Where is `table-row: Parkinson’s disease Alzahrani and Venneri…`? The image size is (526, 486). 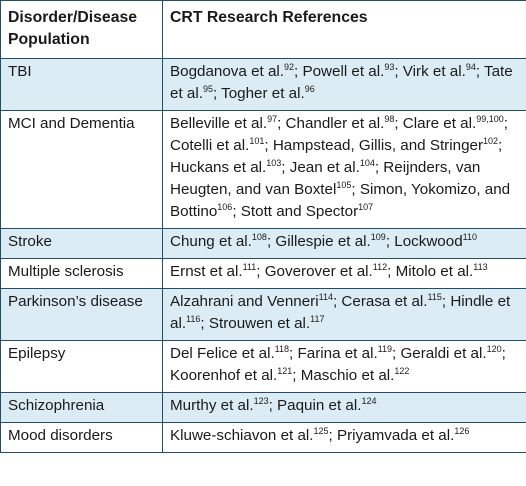 table-row: Parkinson’s disease Alzahrani and Venneri… is located at coordinates (263, 314).